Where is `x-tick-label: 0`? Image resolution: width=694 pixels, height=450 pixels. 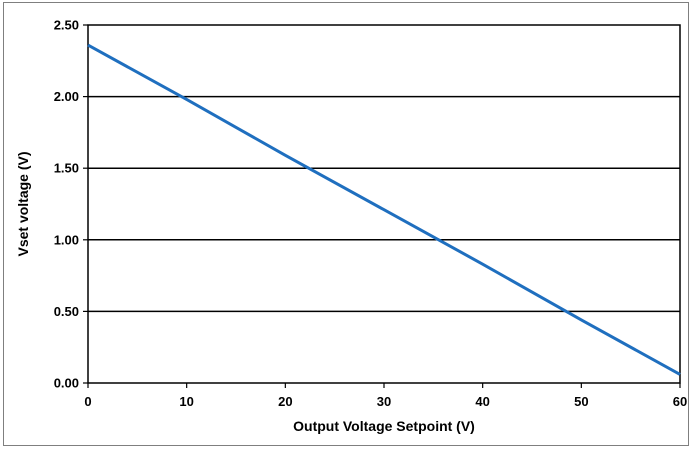 x-tick-label: 0 is located at coordinates (87, 401).